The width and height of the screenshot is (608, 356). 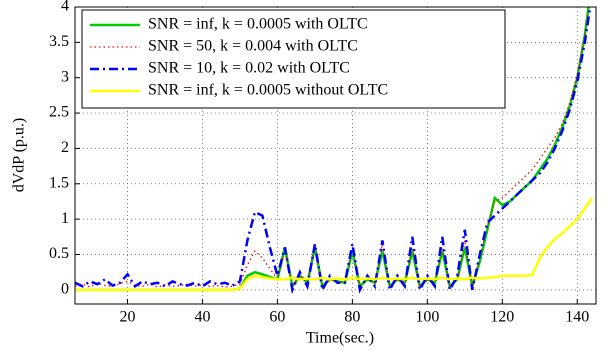 I want to click on y-tick-label: 3.5, so click(x=59, y=41).